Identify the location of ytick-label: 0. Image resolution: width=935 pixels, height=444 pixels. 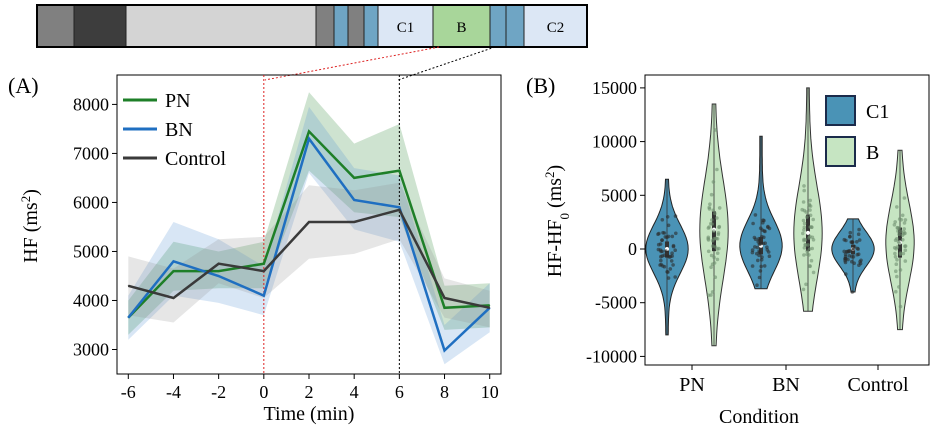
(632, 249).